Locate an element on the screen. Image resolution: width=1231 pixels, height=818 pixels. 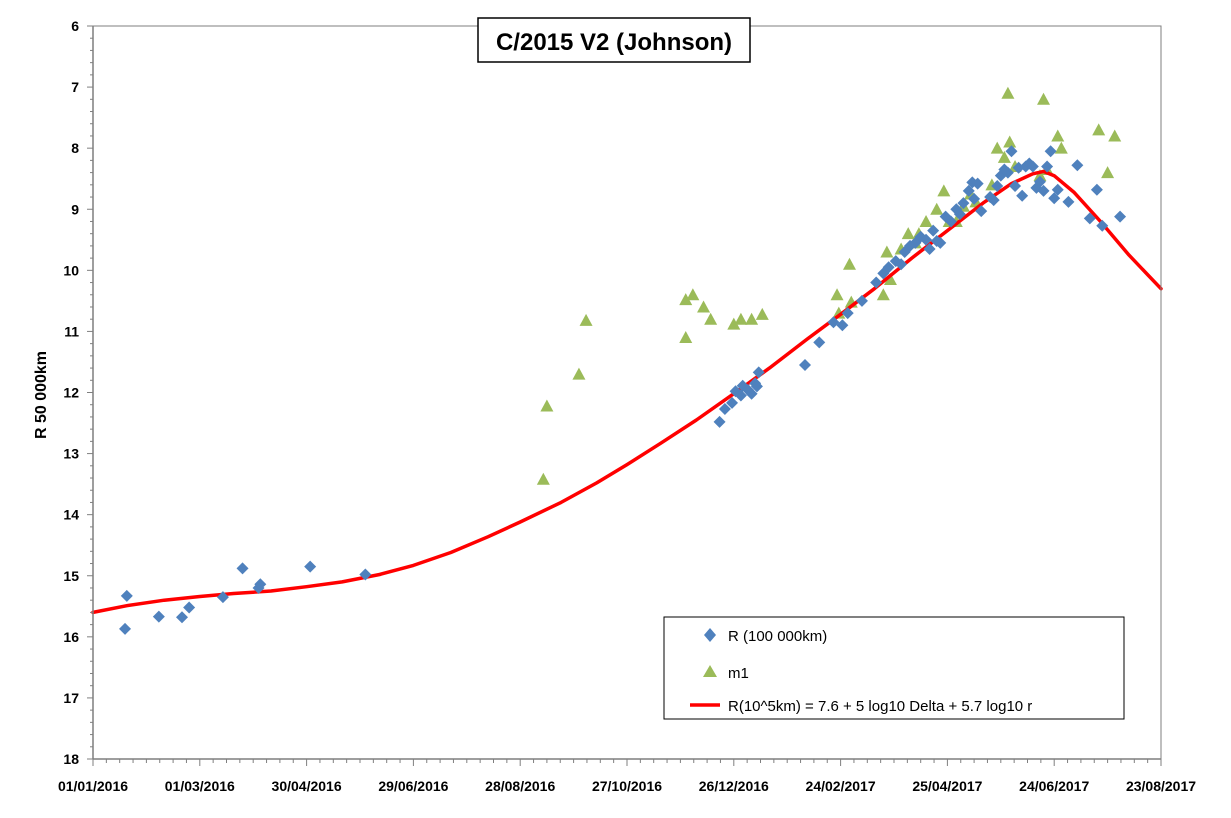
x-tick-label: 26/12/2016 is located at coordinates (734, 786).